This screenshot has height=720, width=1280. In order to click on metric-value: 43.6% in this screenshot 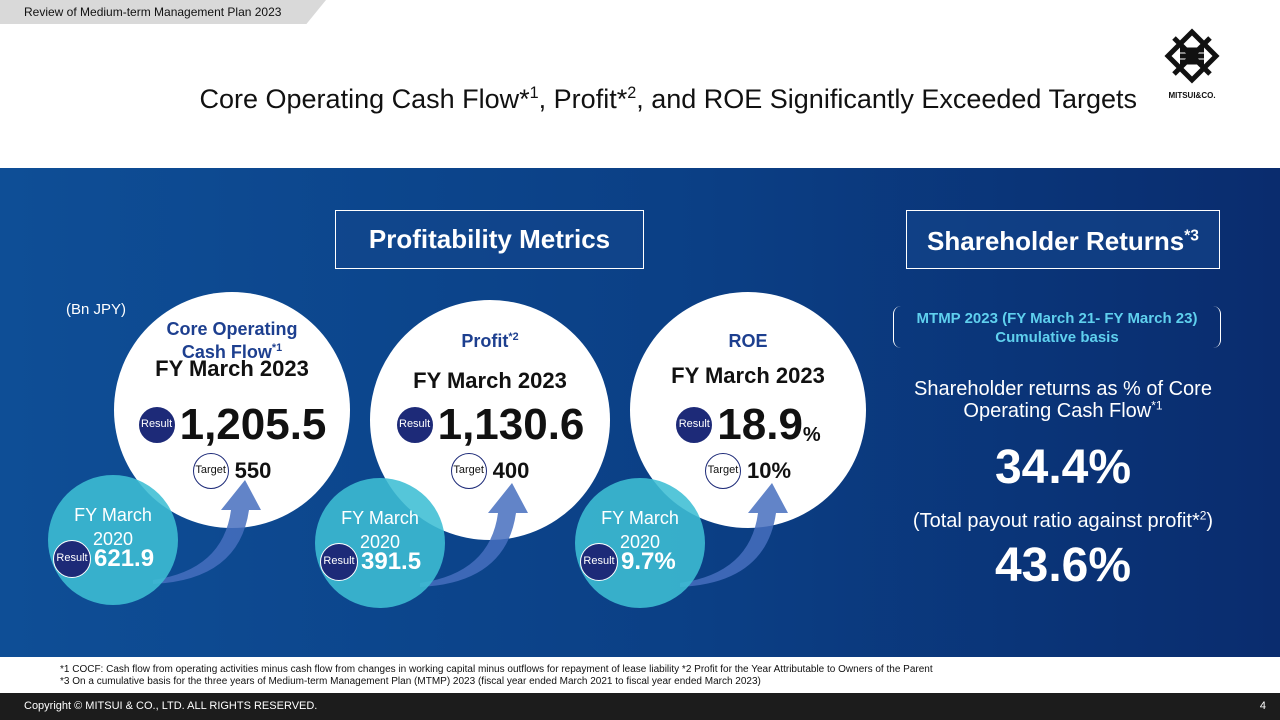, I will do `click(1063, 565)`.